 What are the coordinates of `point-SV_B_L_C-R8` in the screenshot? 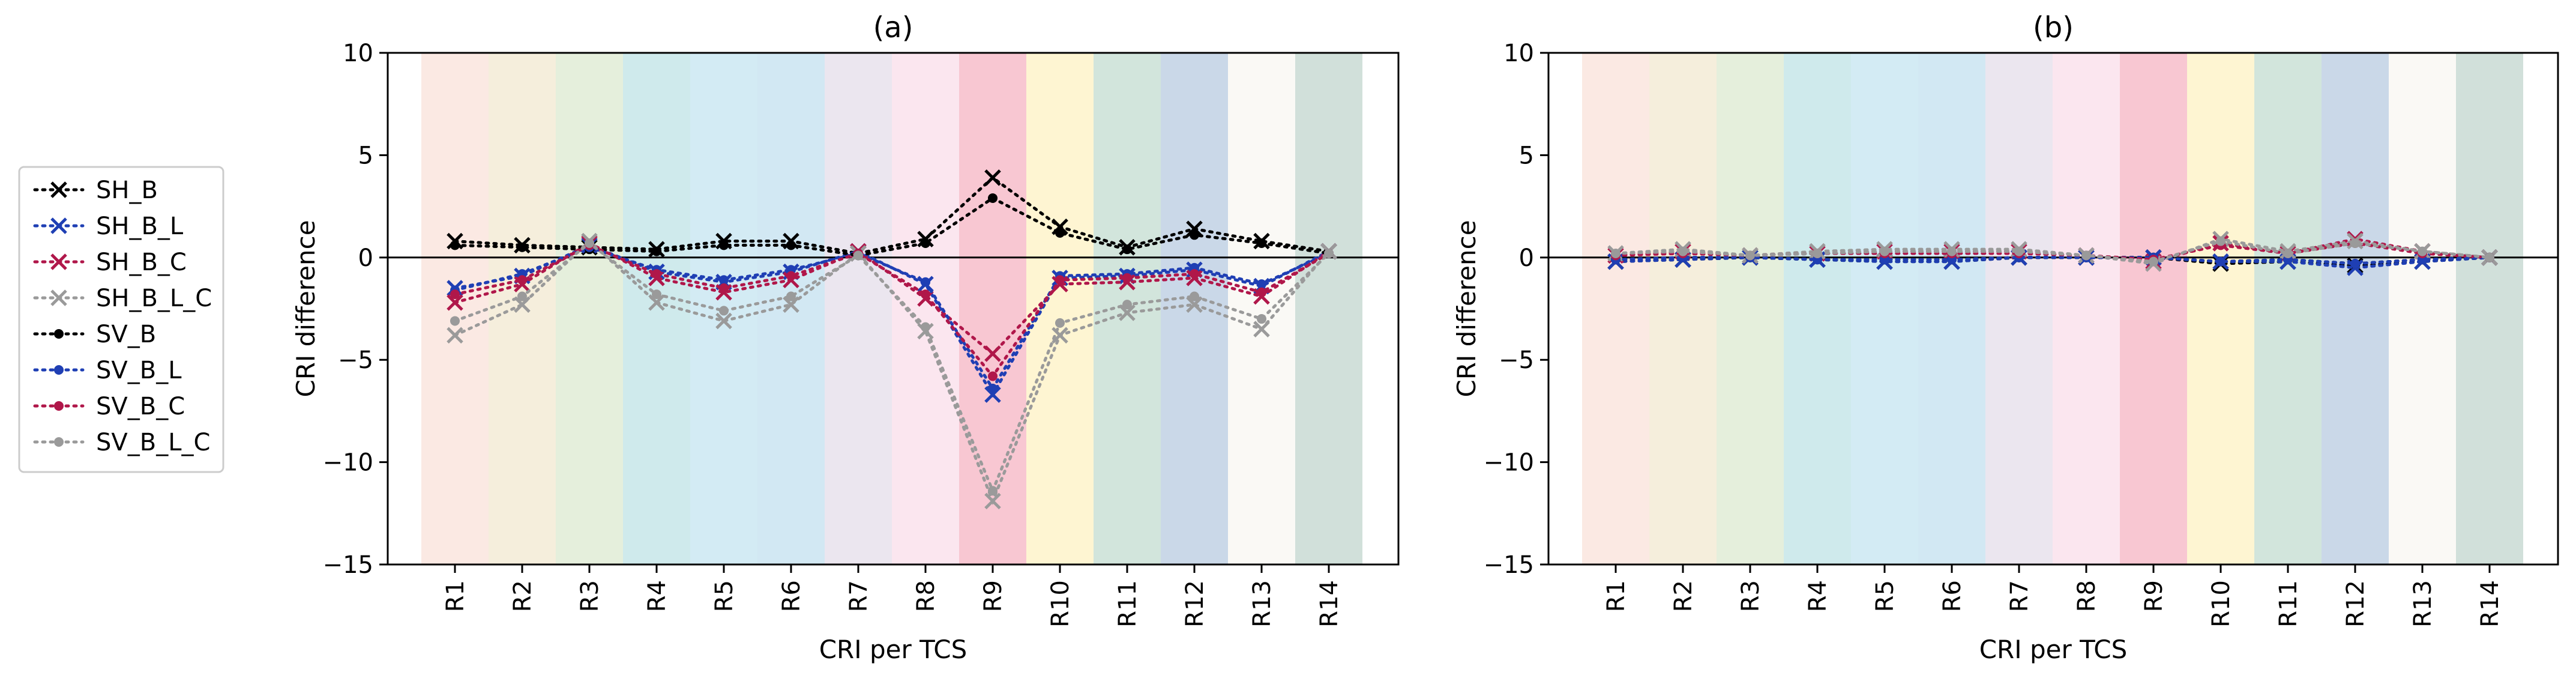 It's located at (926, 327).